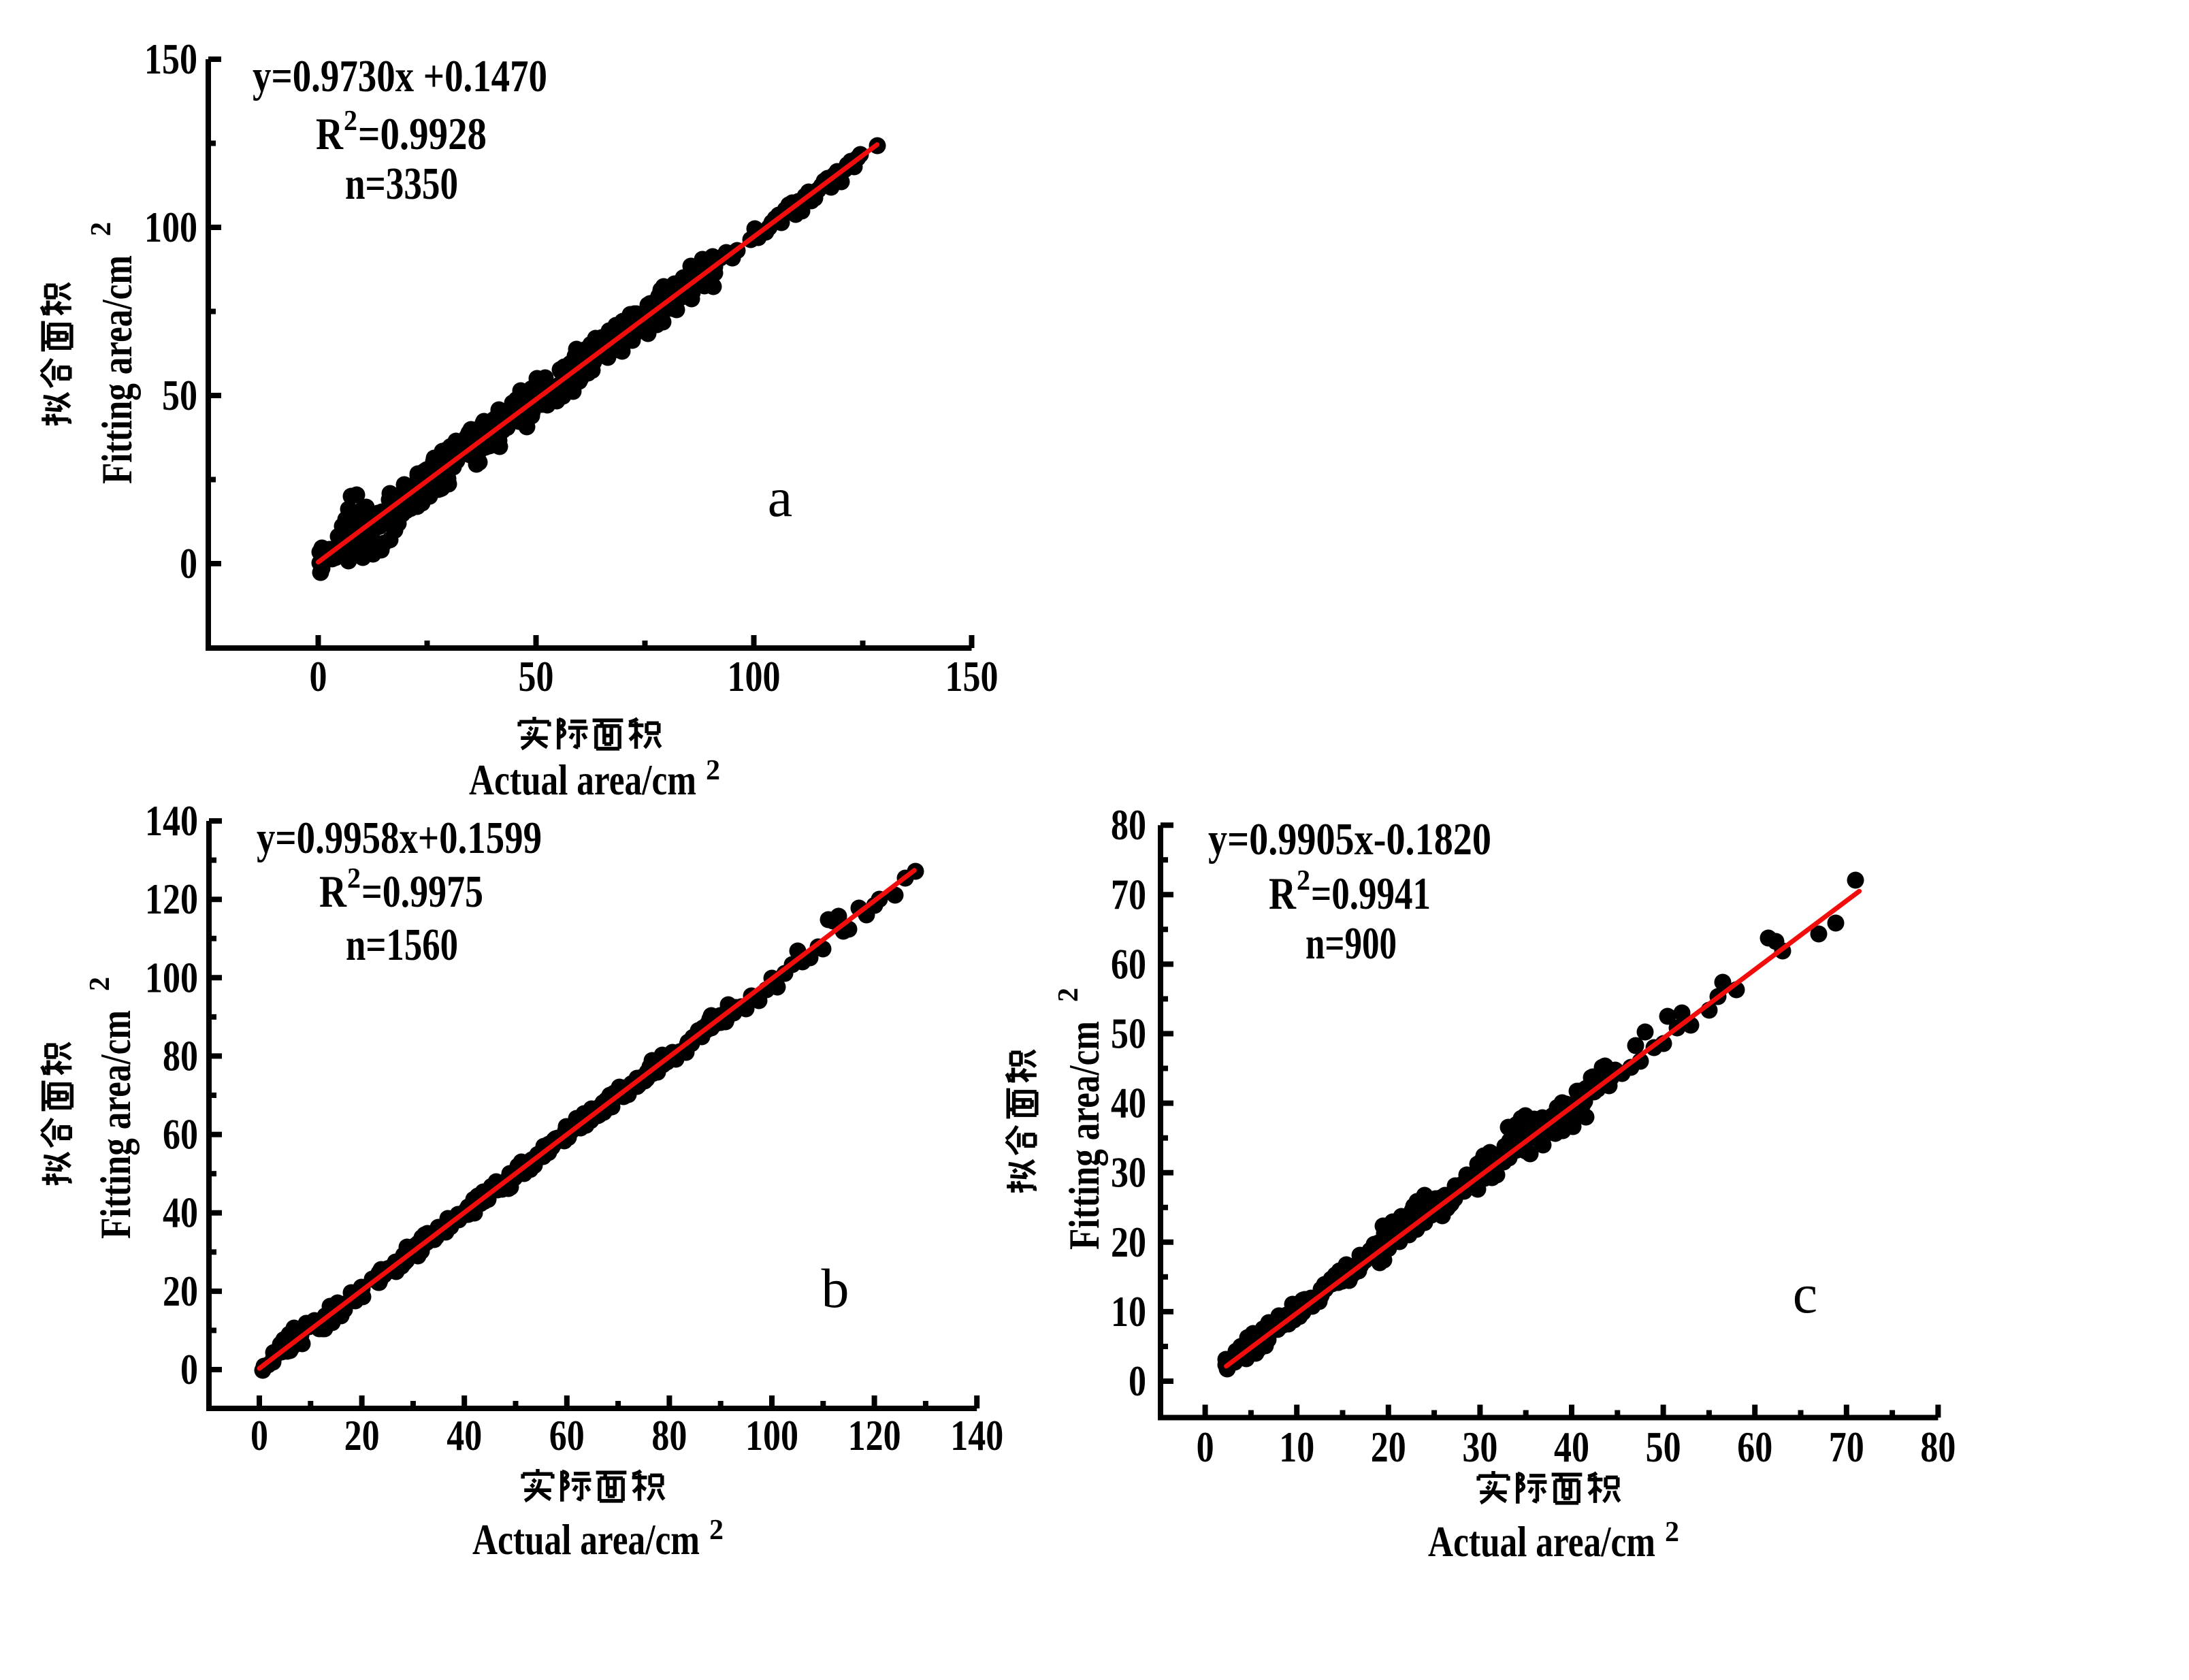 The width and height of the screenshot is (2189, 1680). I want to click on svg-text: =0.9975, so click(422, 892).